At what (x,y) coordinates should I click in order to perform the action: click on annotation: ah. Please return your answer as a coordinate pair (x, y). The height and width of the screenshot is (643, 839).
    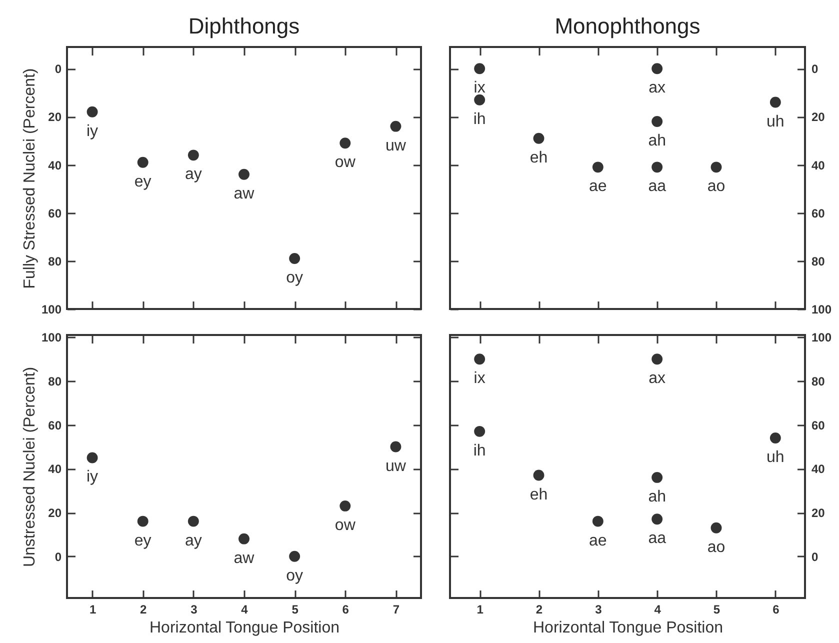
    Looking at the image, I should click on (657, 497).